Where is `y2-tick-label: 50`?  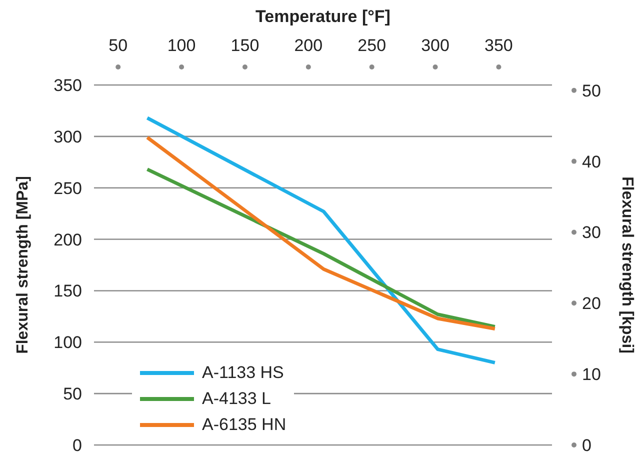 y2-tick-label: 50 is located at coordinates (591, 90).